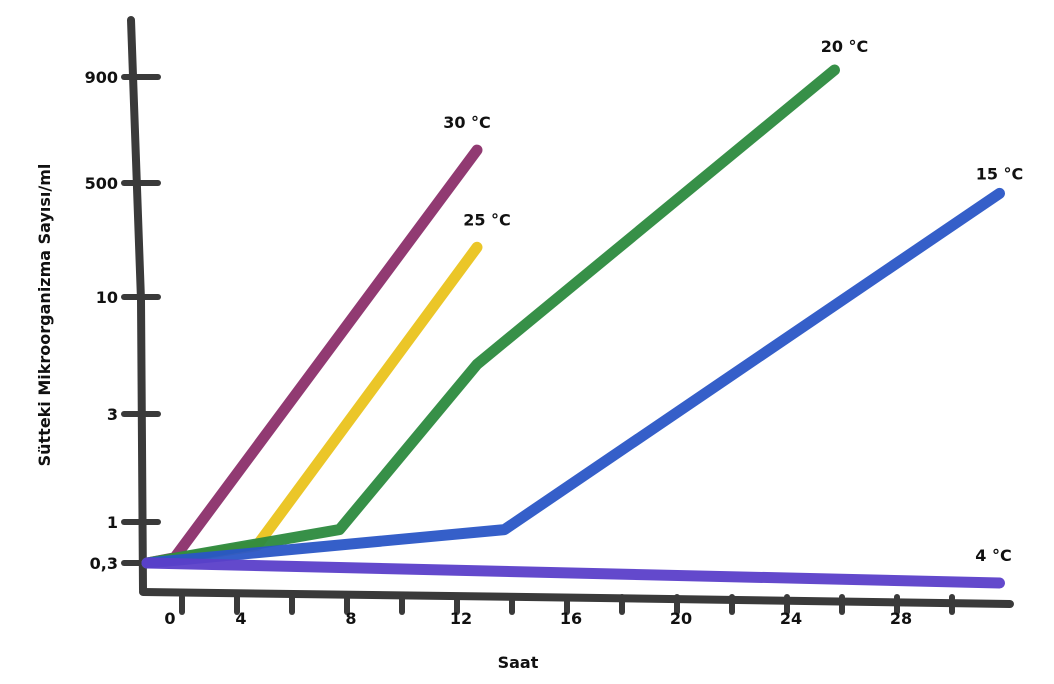 The image size is (1054, 684). What do you see at coordinates (240, 618) in the screenshot?
I see `x-tick-label: 4` at bounding box center [240, 618].